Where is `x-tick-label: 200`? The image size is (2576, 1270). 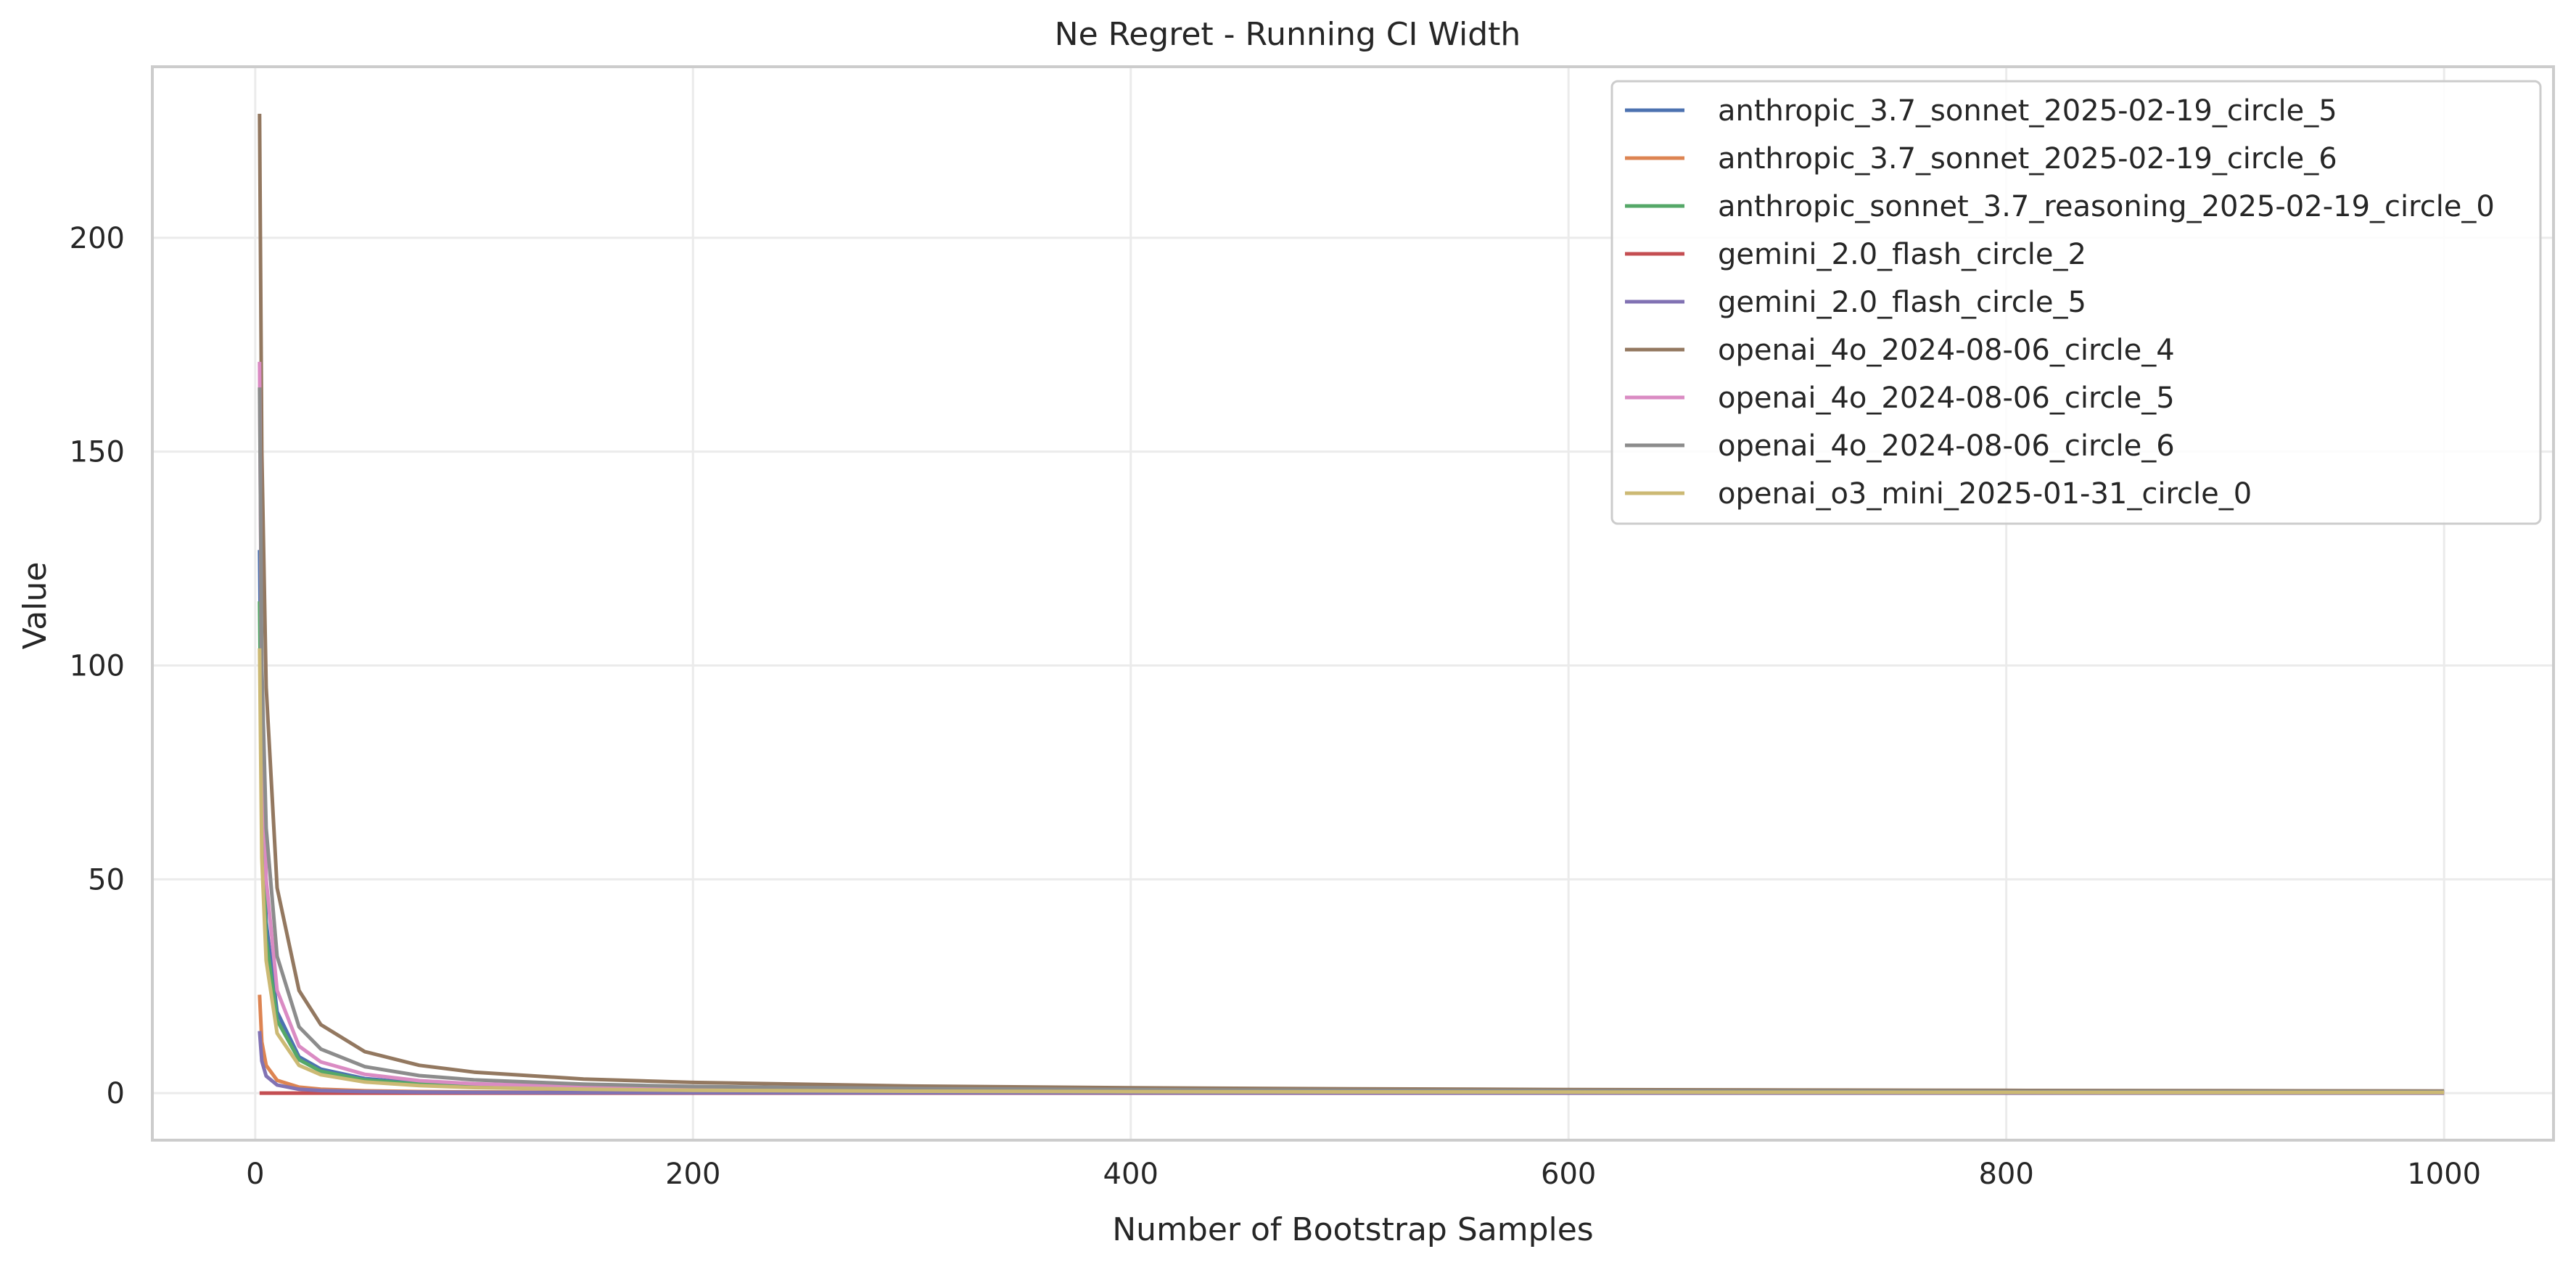
x-tick-label: 200 is located at coordinates (692, 1174).